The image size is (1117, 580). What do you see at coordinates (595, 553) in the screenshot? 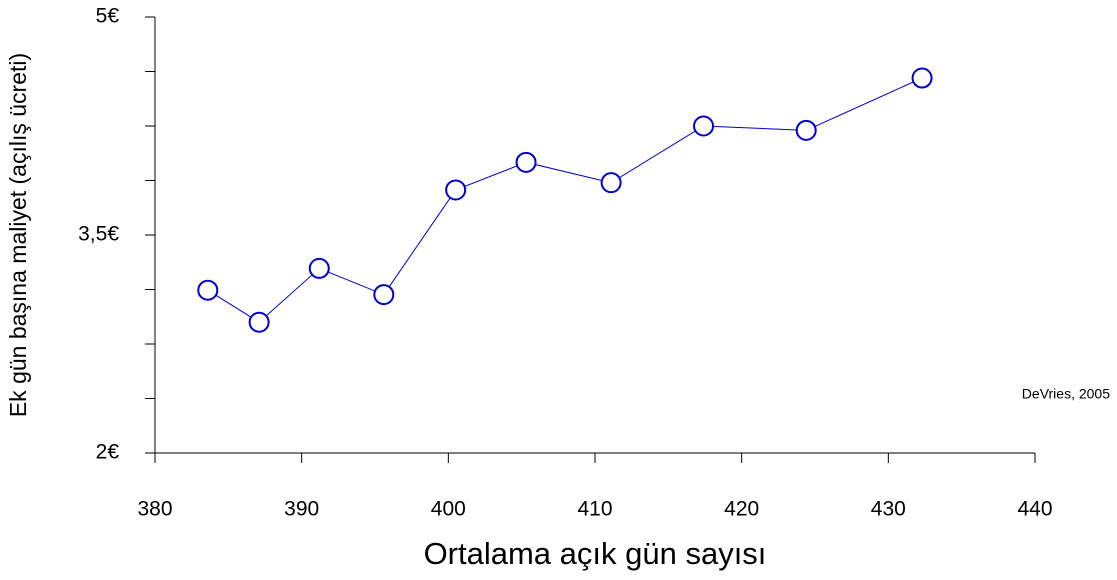
I see `x-axis-label: Ortalama açık gün sayısı` at bounding box center [595, 553].